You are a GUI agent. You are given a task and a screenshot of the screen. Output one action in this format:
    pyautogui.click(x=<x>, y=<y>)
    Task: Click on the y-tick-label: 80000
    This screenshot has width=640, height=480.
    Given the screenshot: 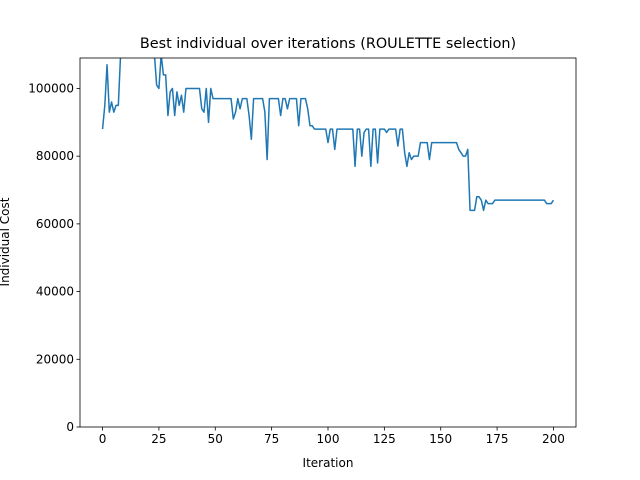 What is the action you would take?
    pyautogui.click(x=55, y=156)
    